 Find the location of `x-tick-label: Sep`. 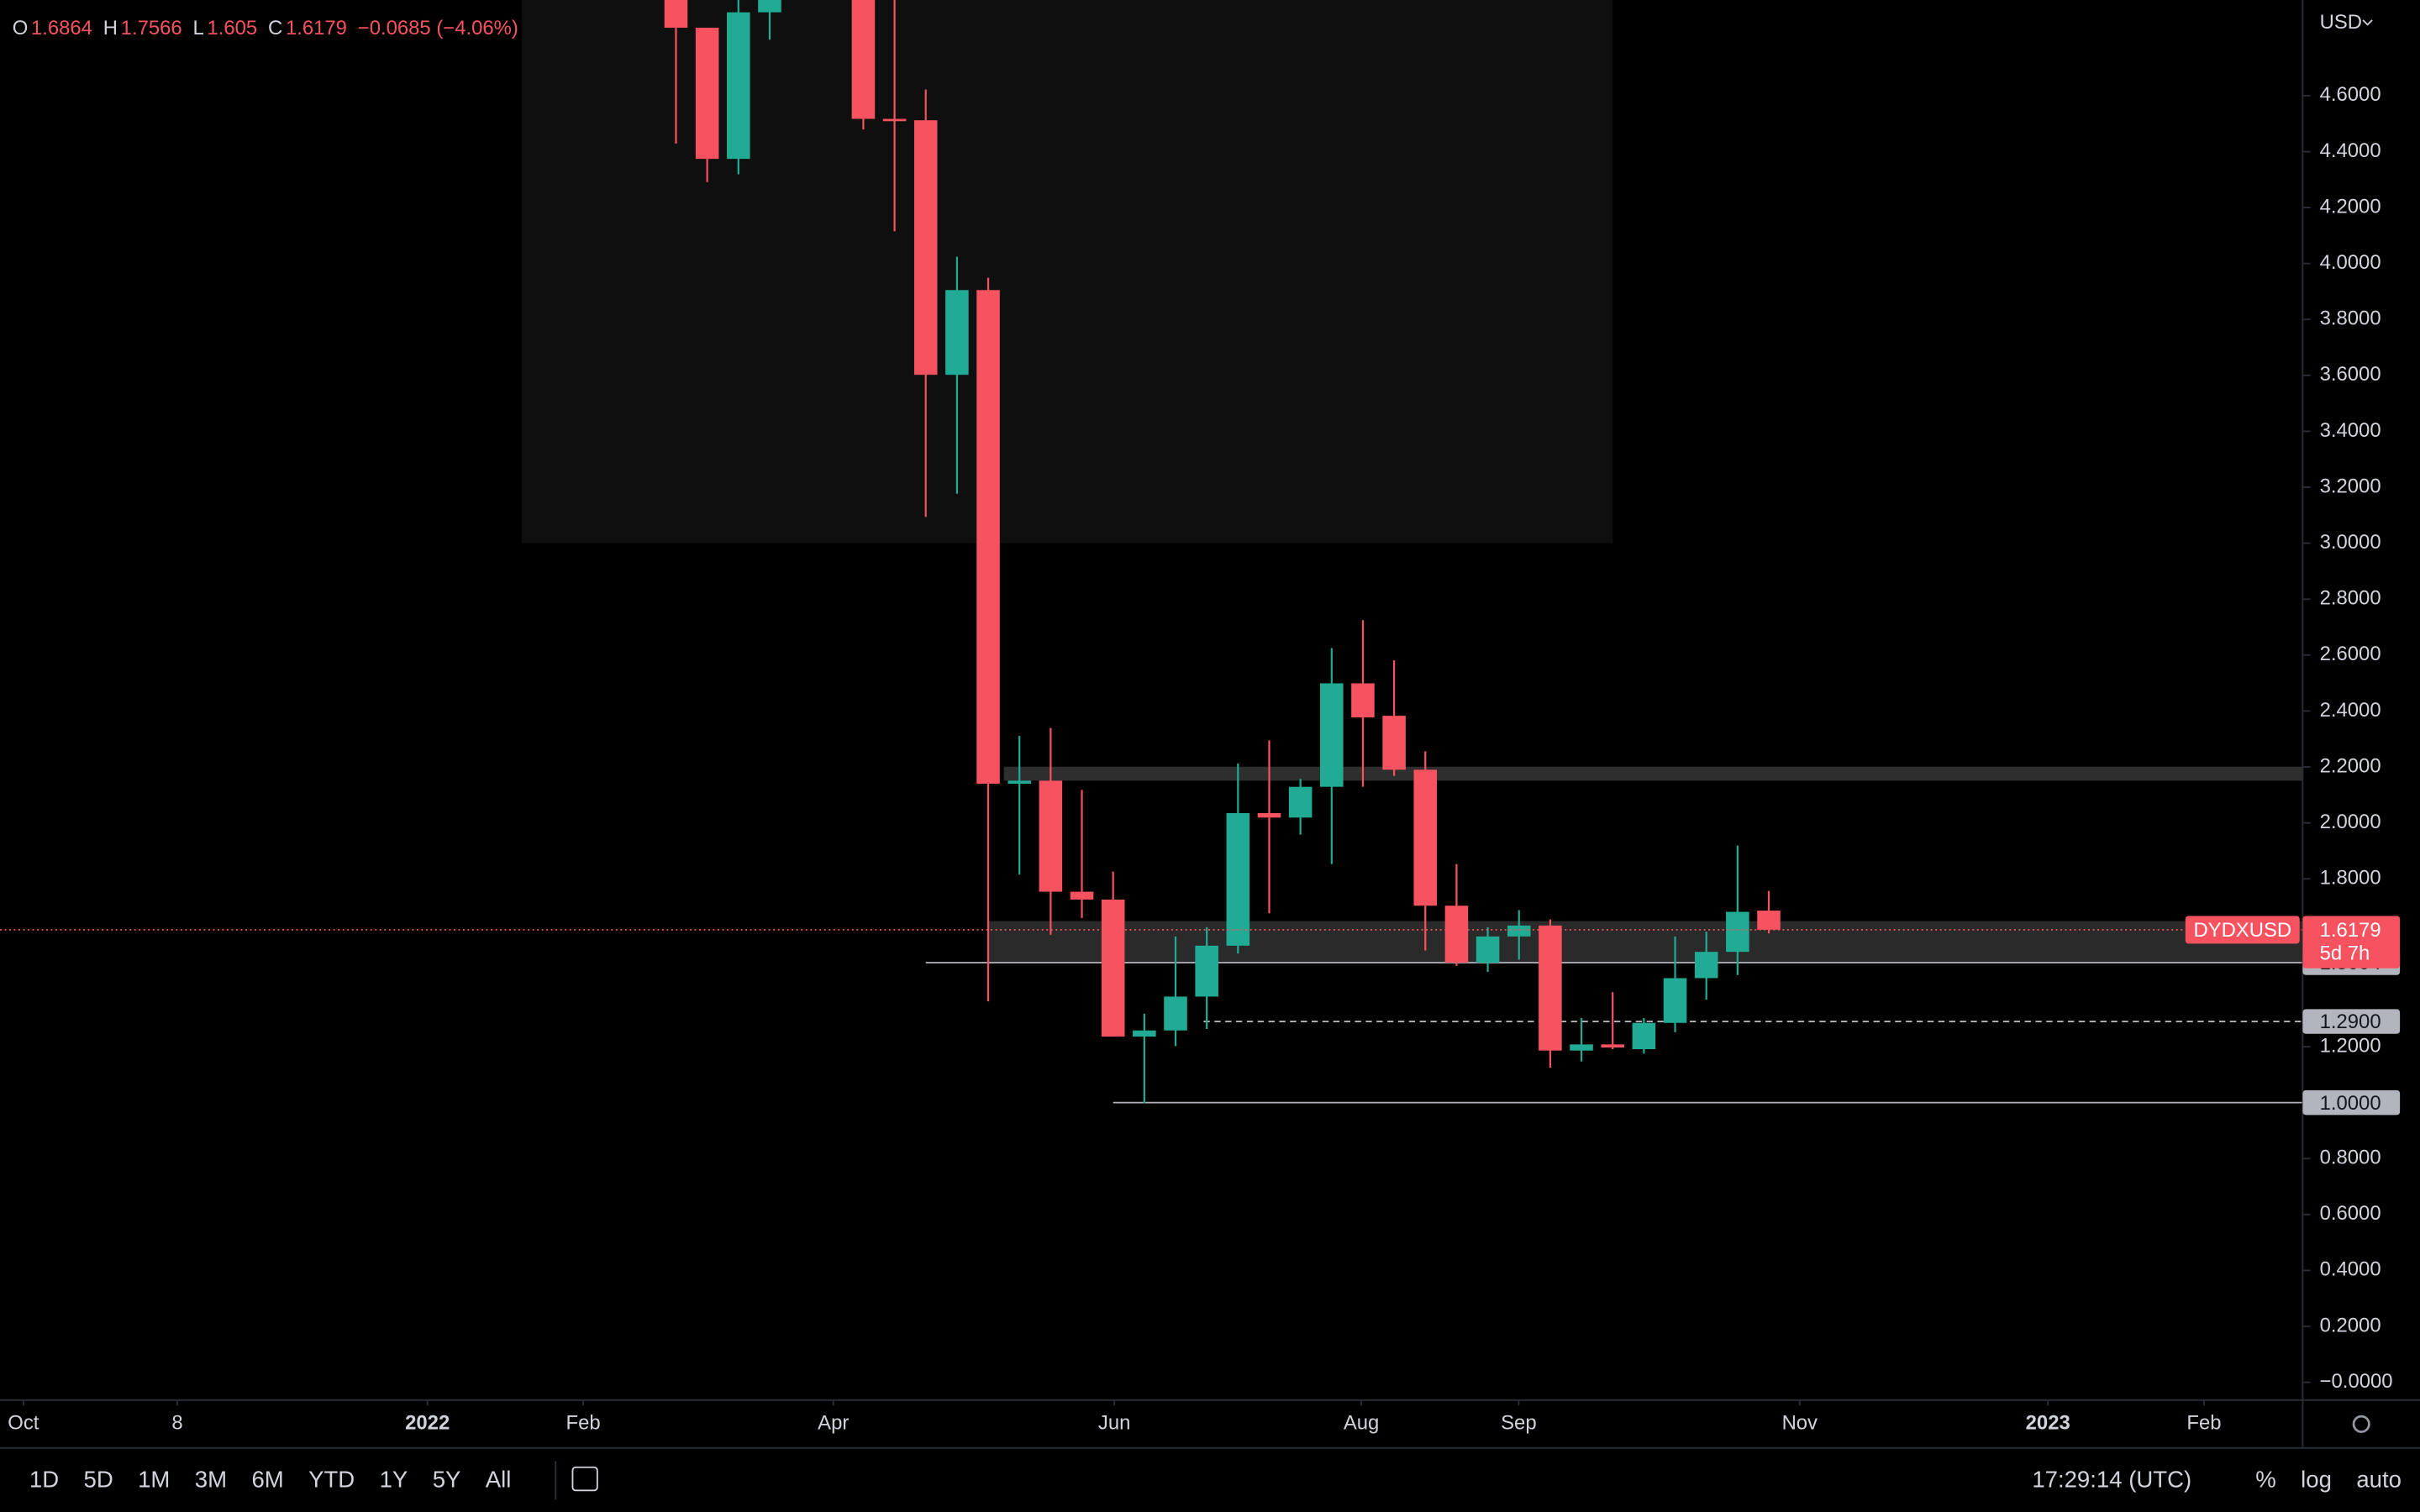

x-tick-label: Sep is located at coordinates (1518, 1423).